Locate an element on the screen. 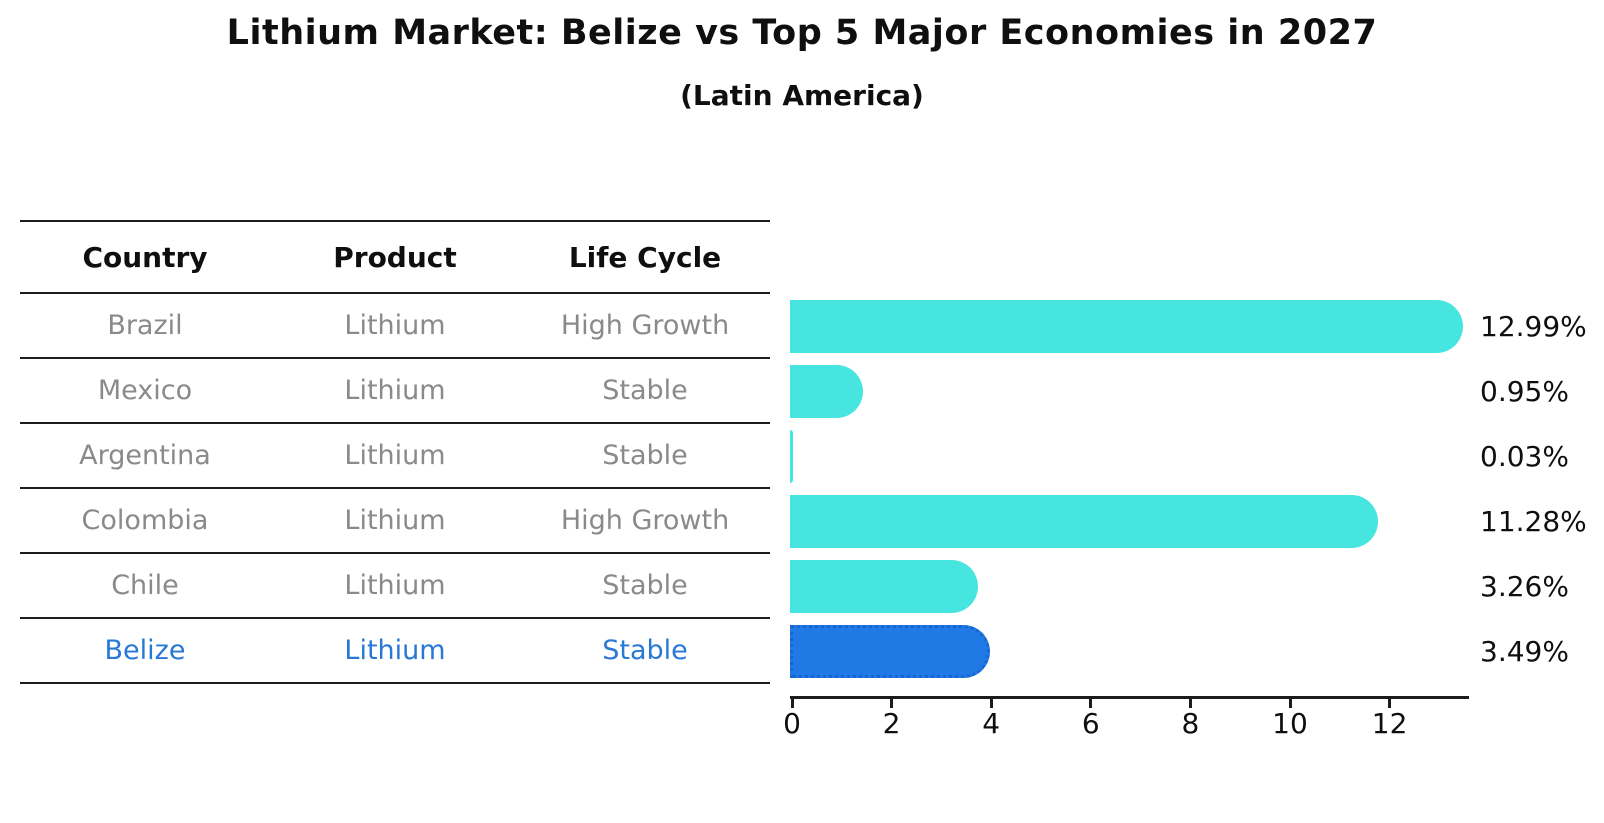 This screenshot has height=823, width=1604. column-header-product: Product is located at coordinates (395, 257).